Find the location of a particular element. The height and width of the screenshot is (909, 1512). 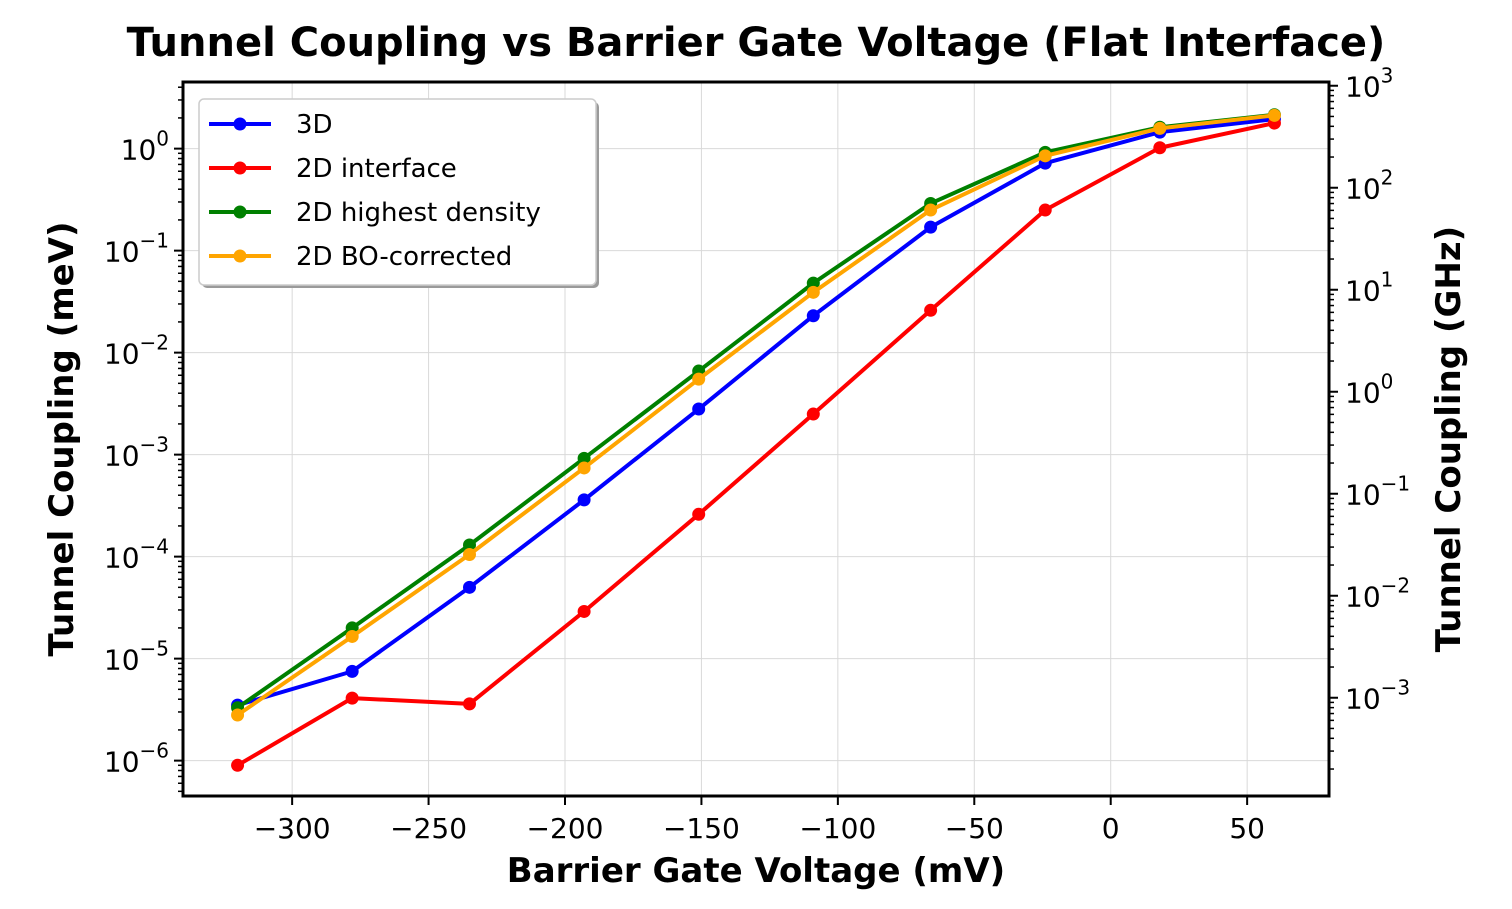

y-right-tick-exponent: −3 is located at coordinates (1395, 688).